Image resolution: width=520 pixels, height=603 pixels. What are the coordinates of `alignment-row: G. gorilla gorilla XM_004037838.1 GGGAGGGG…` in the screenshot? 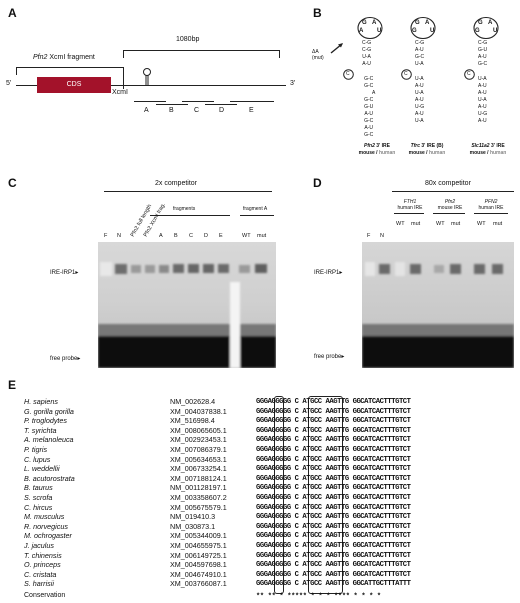 It's located at (217, 411).